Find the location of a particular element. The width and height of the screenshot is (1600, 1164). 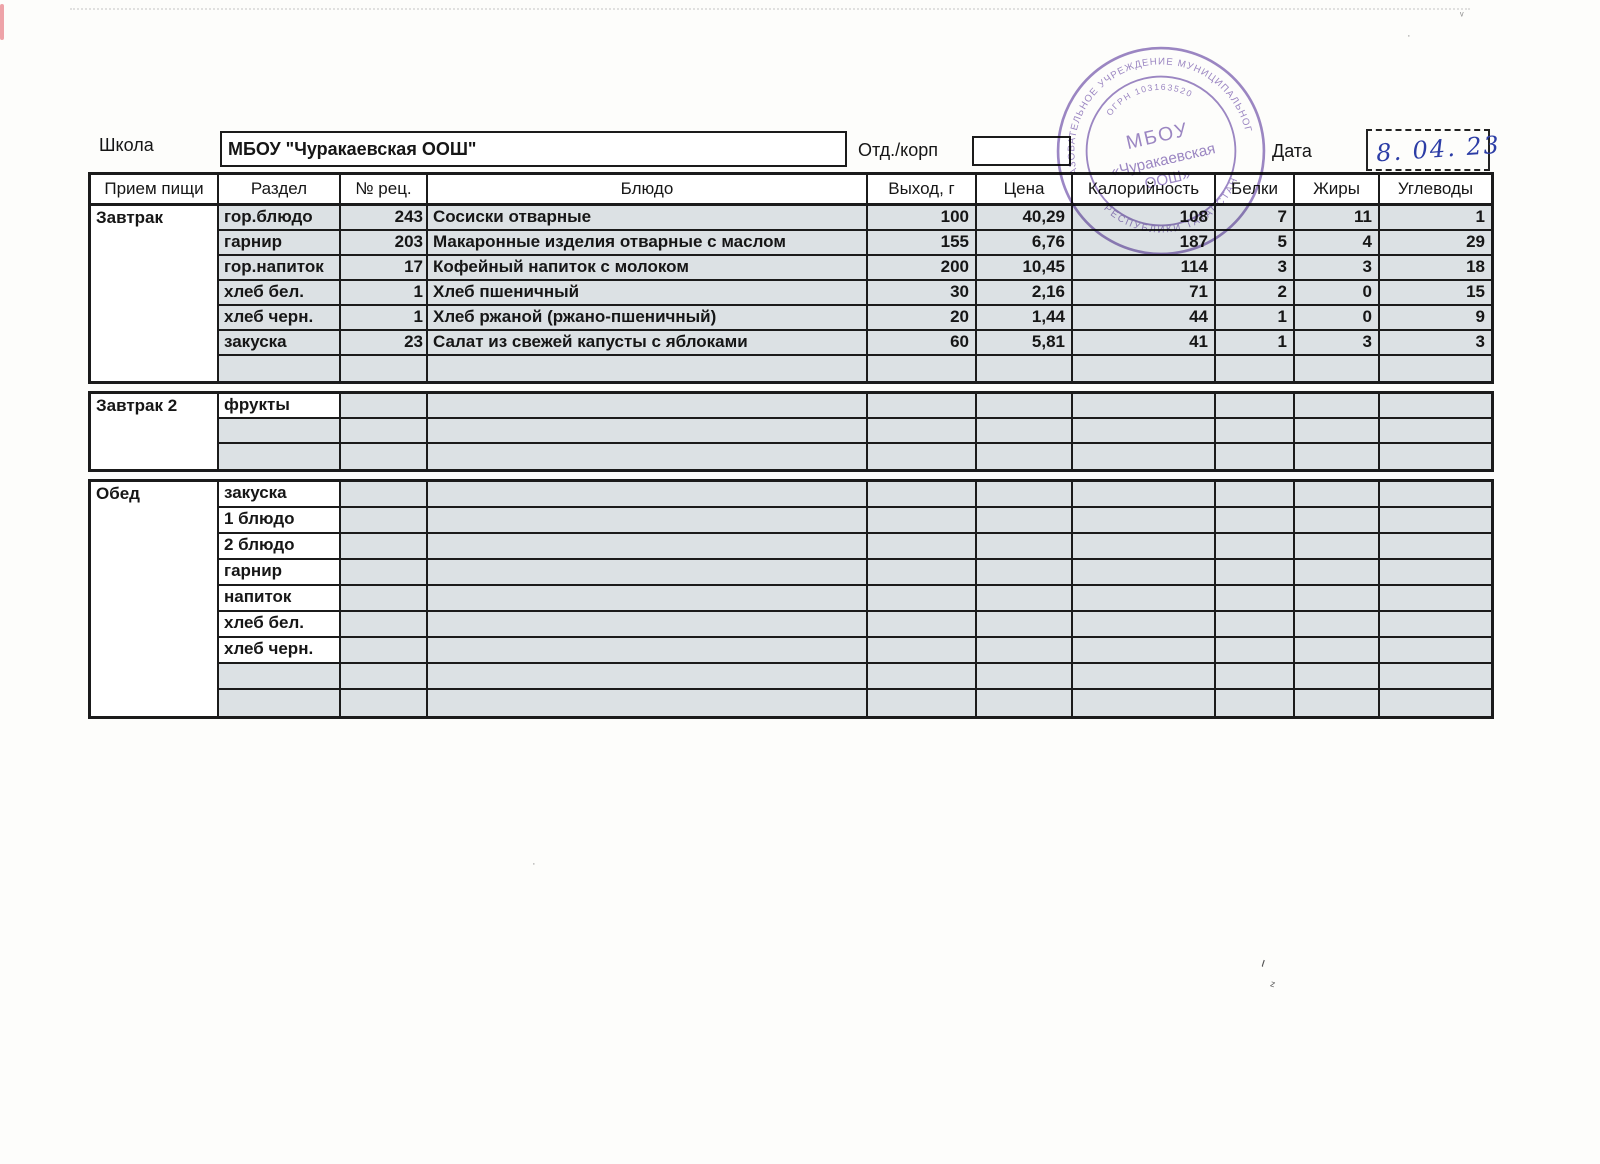

col-header: Прием пищи is located at coordinates (155, 189).